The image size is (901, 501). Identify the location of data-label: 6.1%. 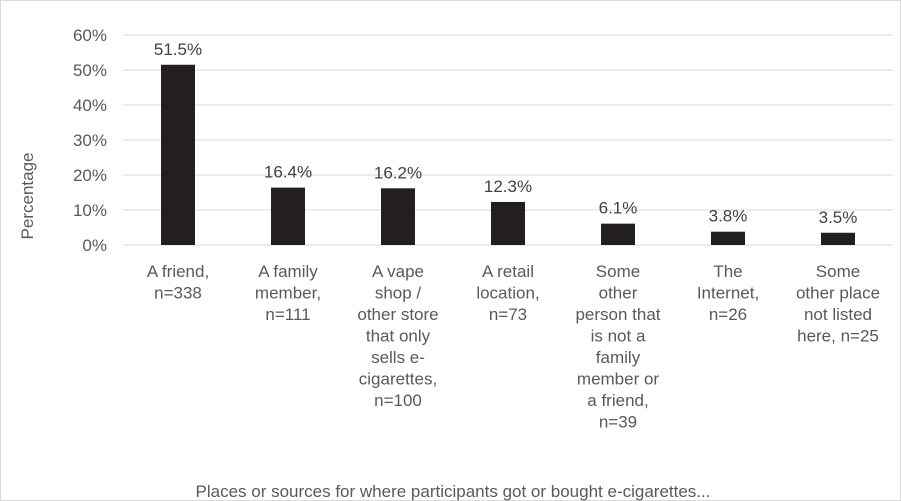
(618, 208).